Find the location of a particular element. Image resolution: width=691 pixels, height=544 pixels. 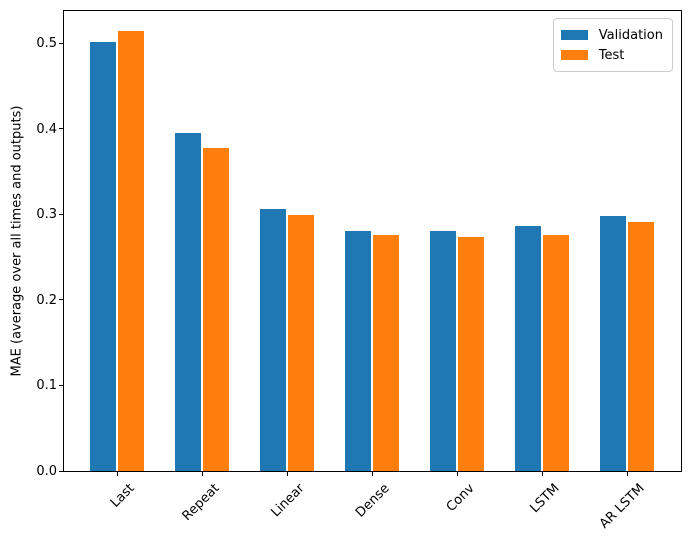

bar-test-lstm is located at coordinates (556, 352).